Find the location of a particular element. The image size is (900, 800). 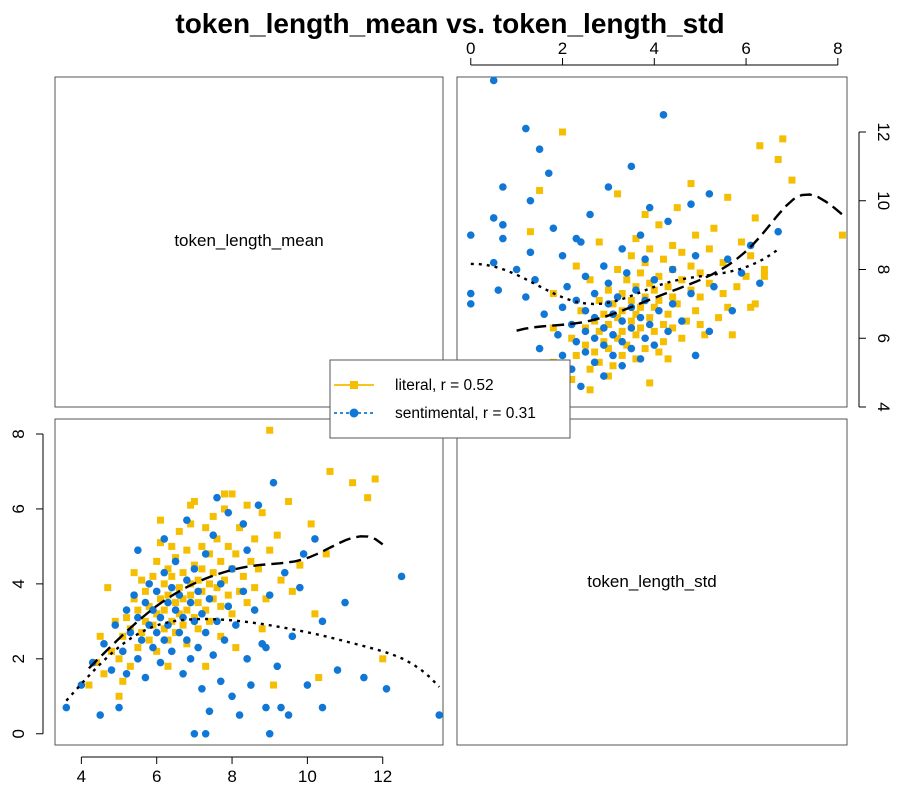

x-tick-label-bottom-left: 8 is located at coordinates (231, 776).